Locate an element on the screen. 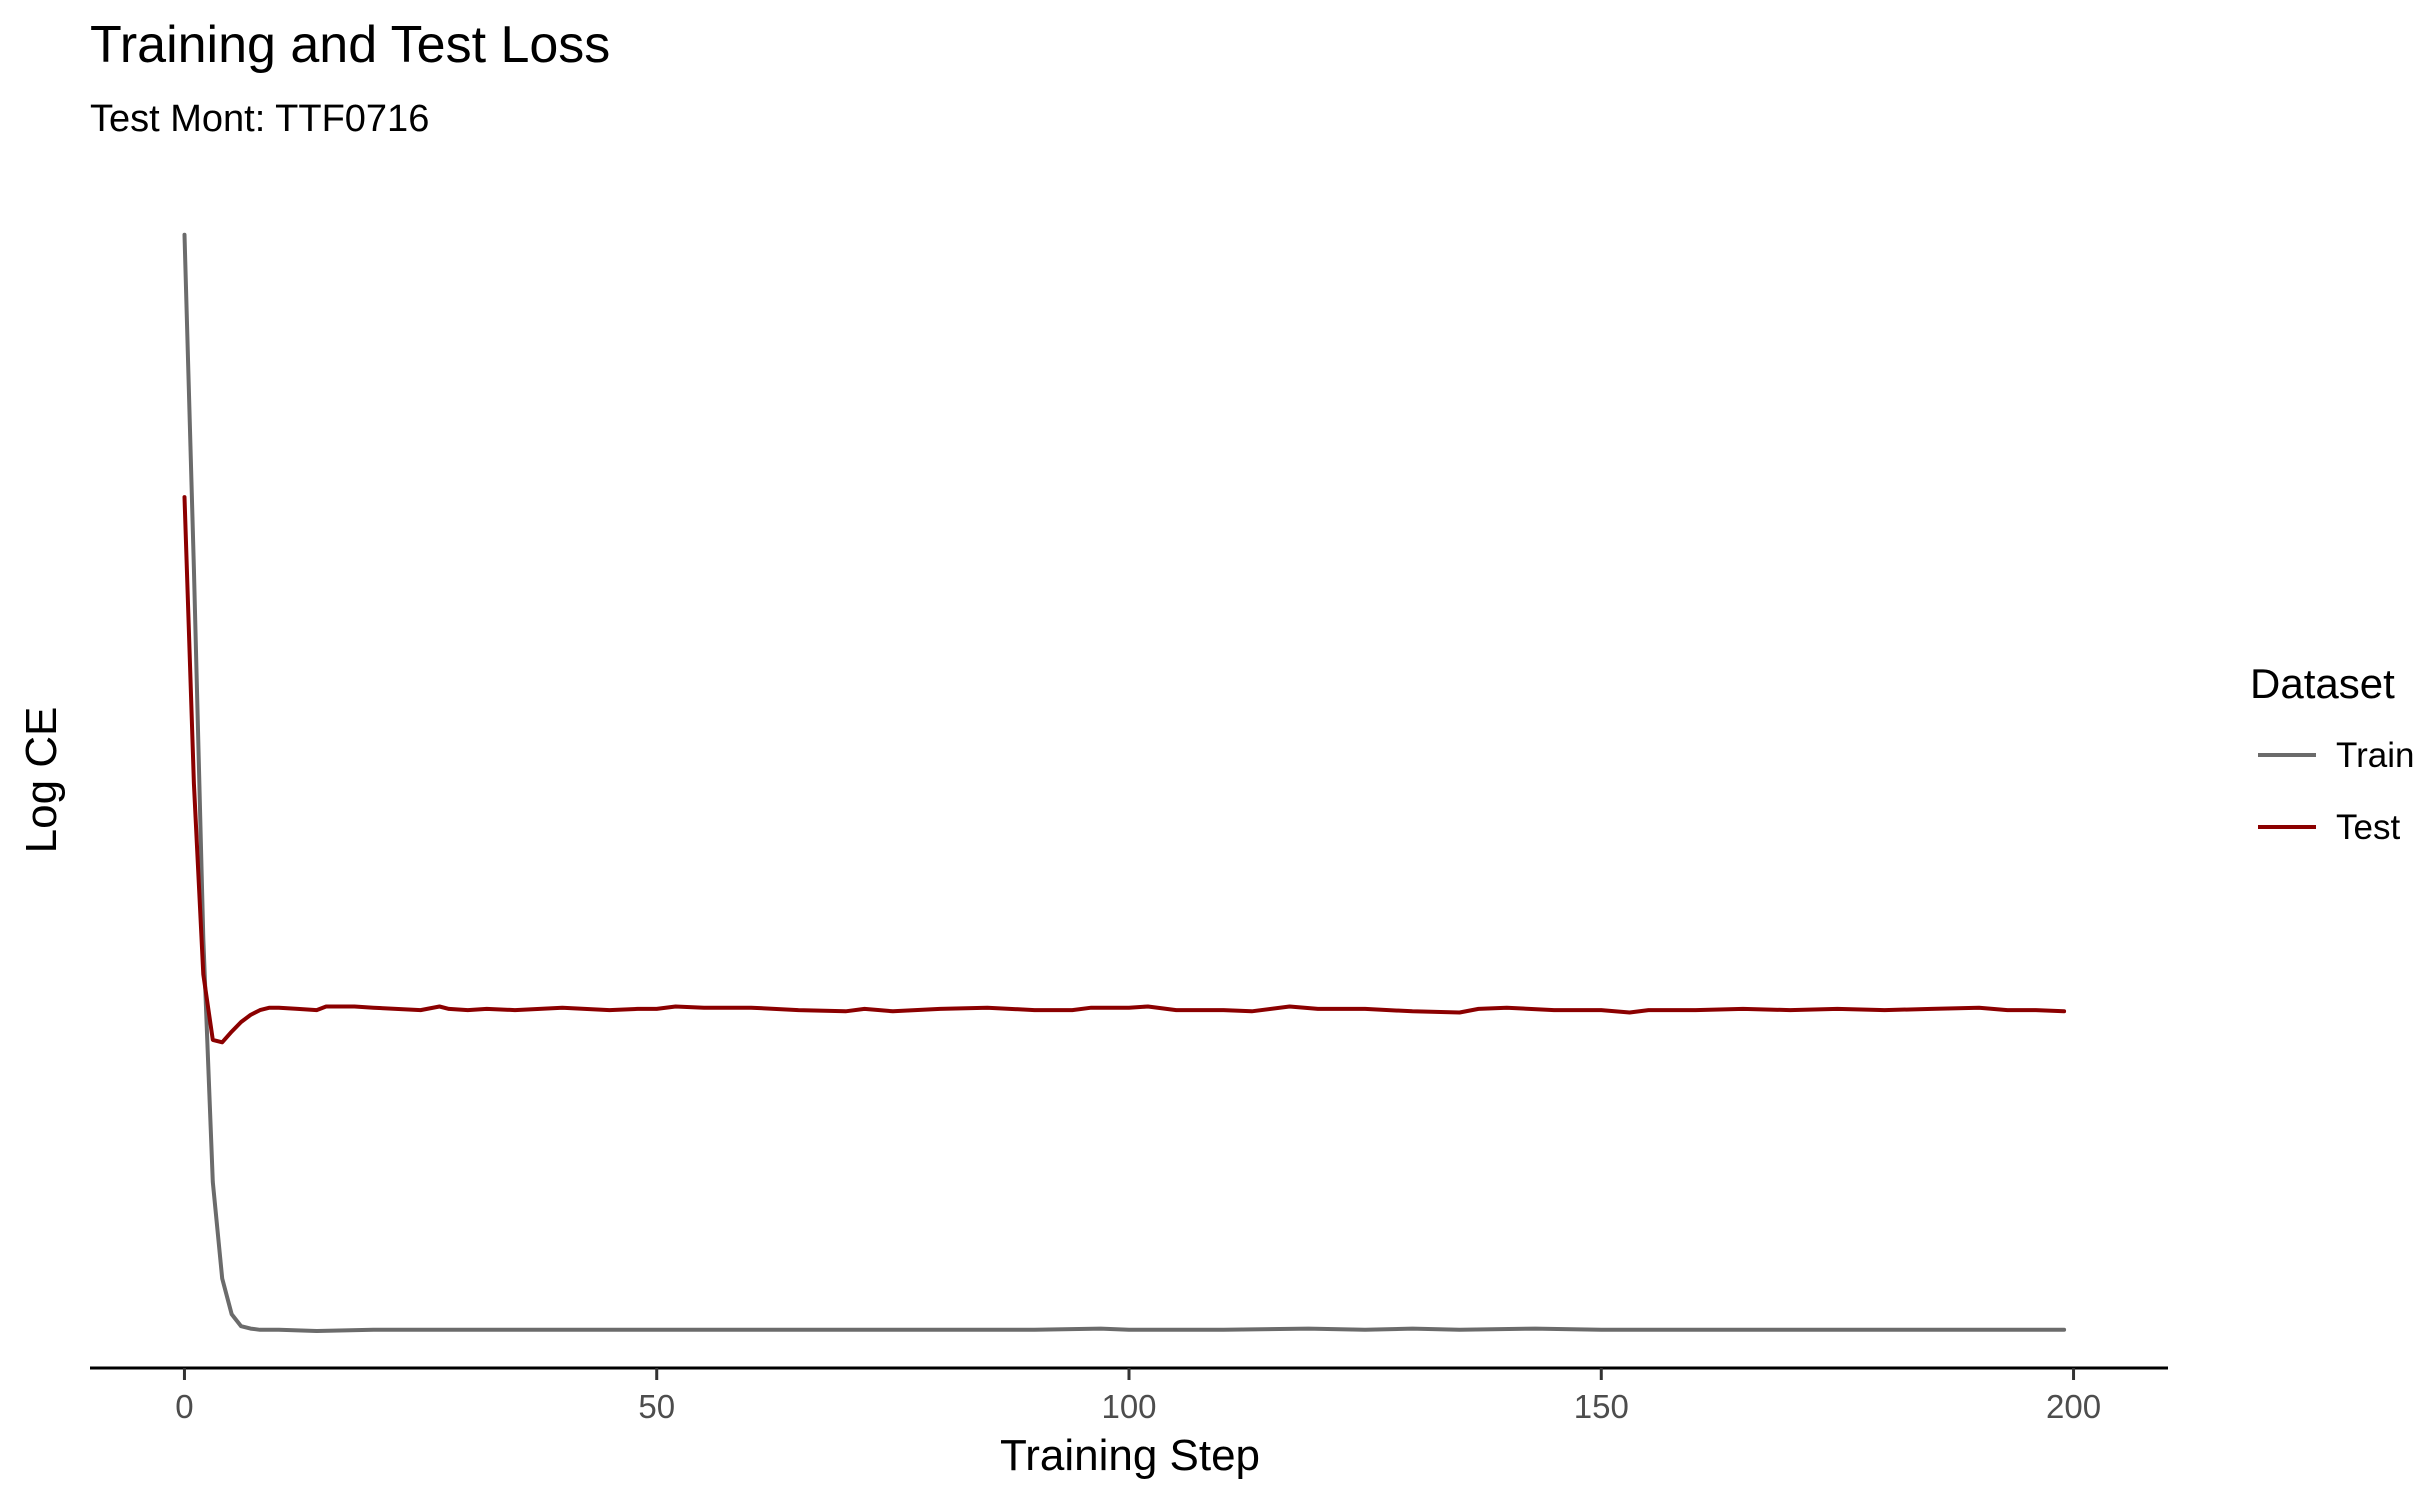  x-tick-label: 0 is located at coordinates (184, 1406).